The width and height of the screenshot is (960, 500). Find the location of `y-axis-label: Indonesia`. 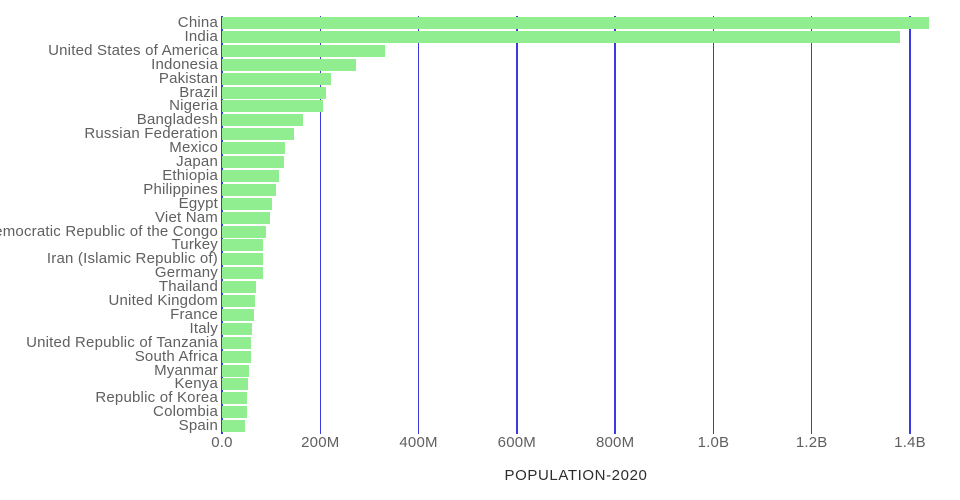

y-axis-label: Indonesia is located at coordinates (184, 64).